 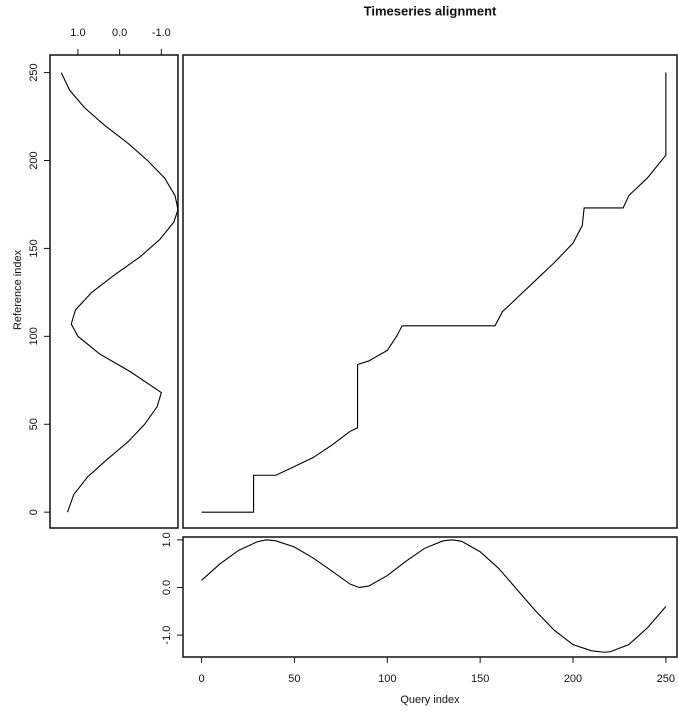 I want to click on chart-title: Timeseries alignment, so click(x=430, y=10).